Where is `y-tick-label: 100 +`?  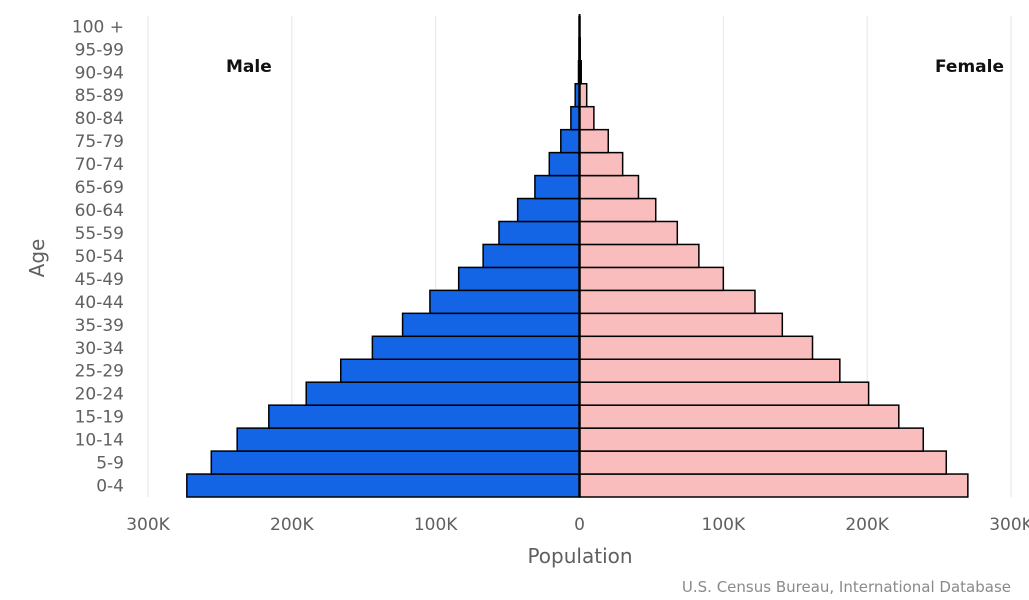
y-tick-label: 100 + is located at coordinates (98, 27).